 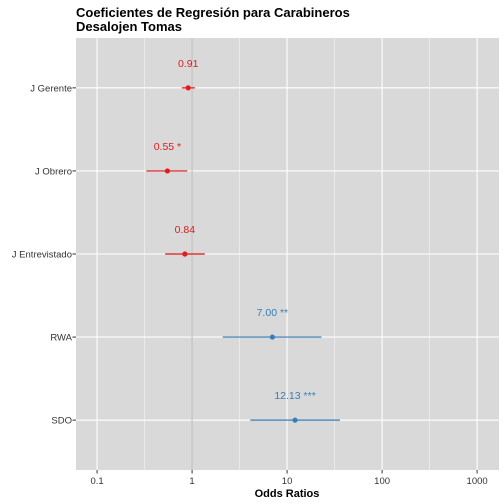 I want to click on y-axis: J Gerente J Obrero J Entrevistado RWA SDO, so click(x=44, y=255).